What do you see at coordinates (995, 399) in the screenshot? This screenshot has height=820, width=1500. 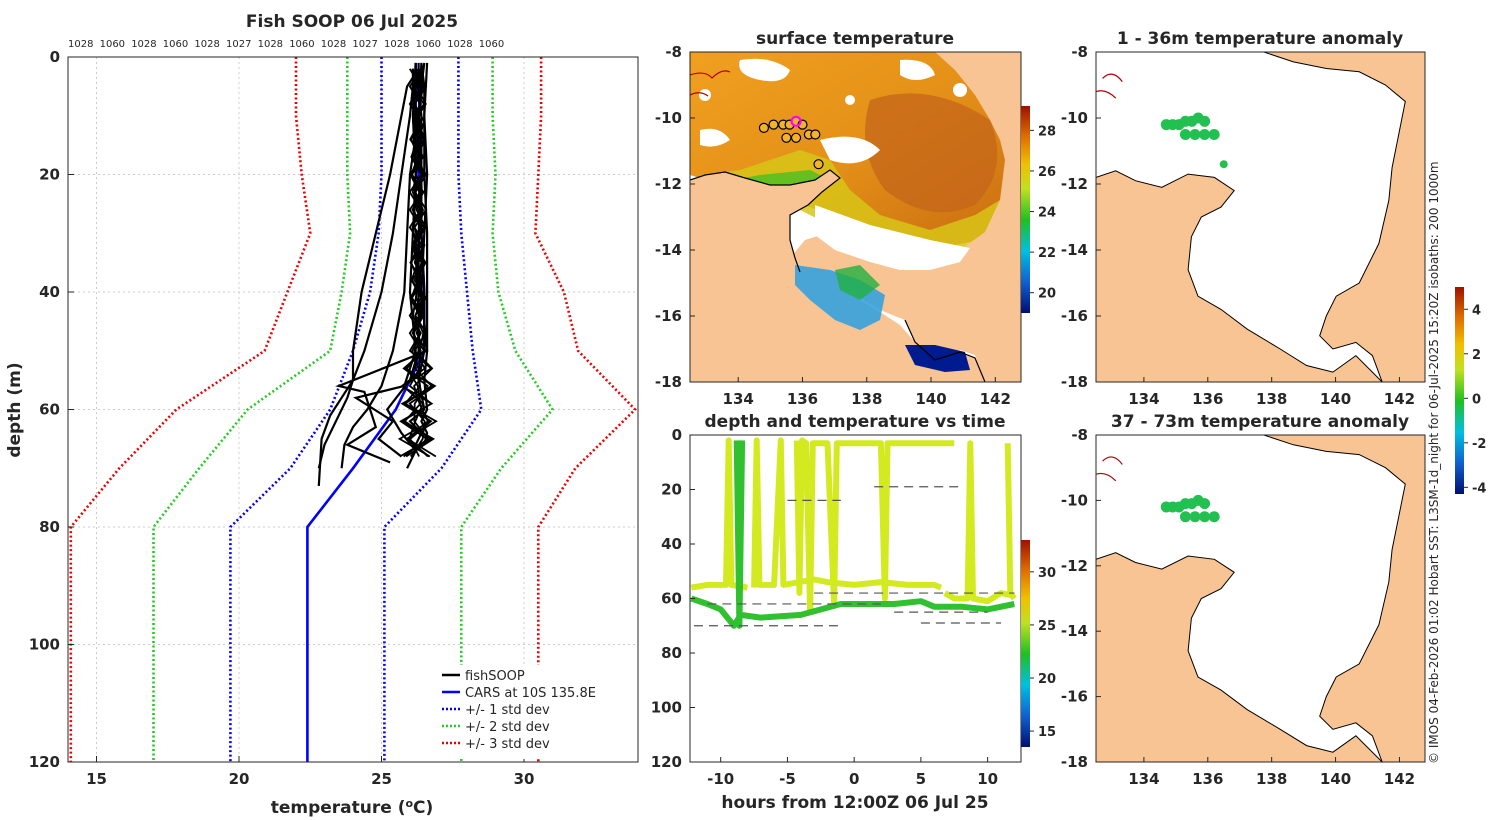 I see `map-xtick-label: 142` at bounding box center [995, 399].